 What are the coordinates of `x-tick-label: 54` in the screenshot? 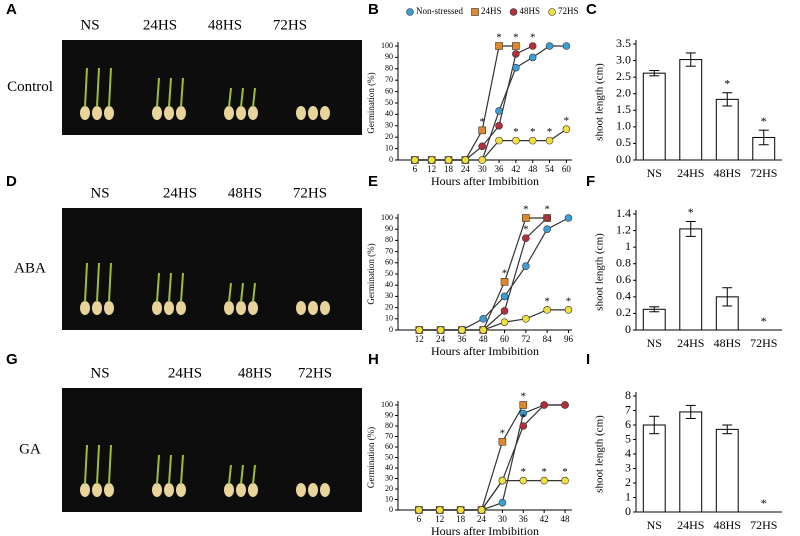 It's located at (550, 169).